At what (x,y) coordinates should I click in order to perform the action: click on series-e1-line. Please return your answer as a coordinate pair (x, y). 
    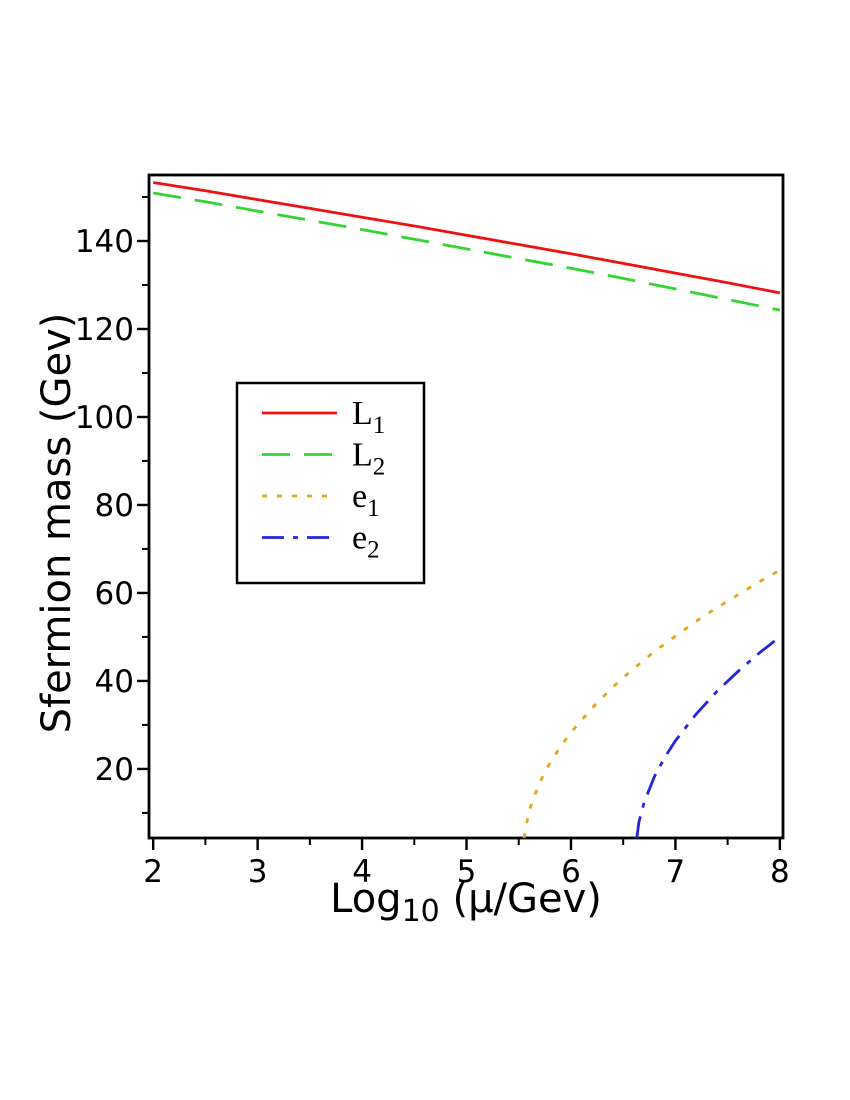
    Looking at the image, I should click on (651, 703).